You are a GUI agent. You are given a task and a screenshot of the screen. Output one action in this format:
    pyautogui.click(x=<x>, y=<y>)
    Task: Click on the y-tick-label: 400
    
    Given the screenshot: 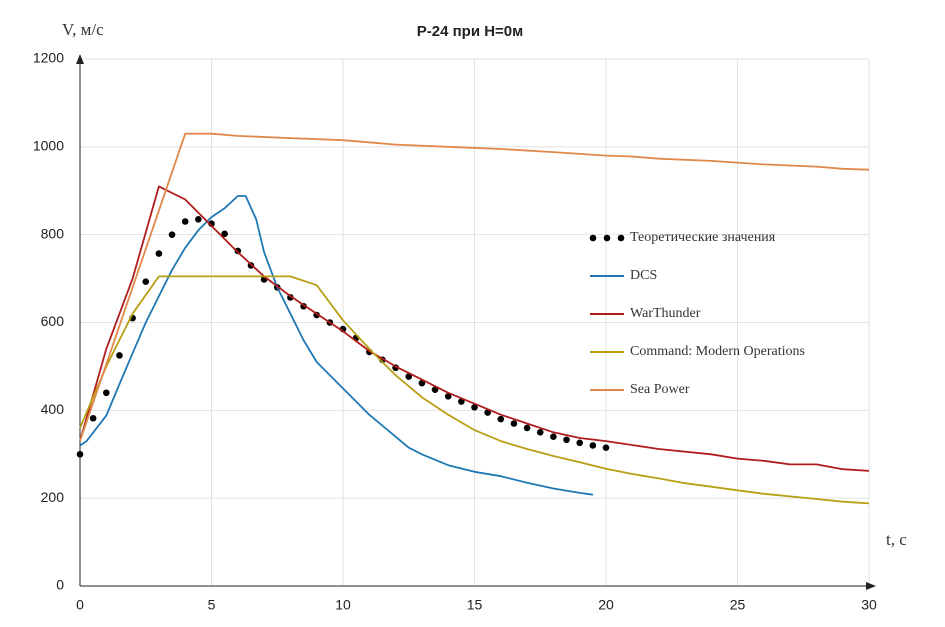 What is the action you would take?
    pyautogui.click(x=53, y=409)
    